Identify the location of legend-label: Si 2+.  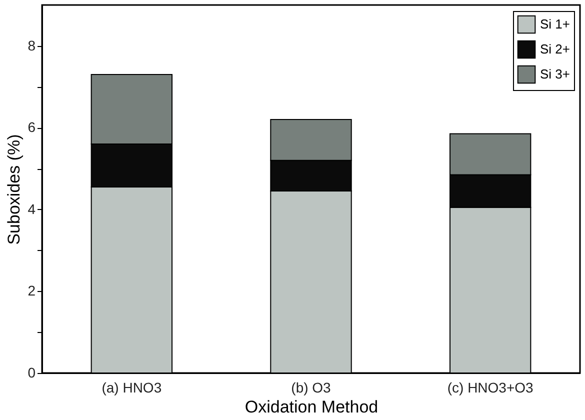
(555, 49).